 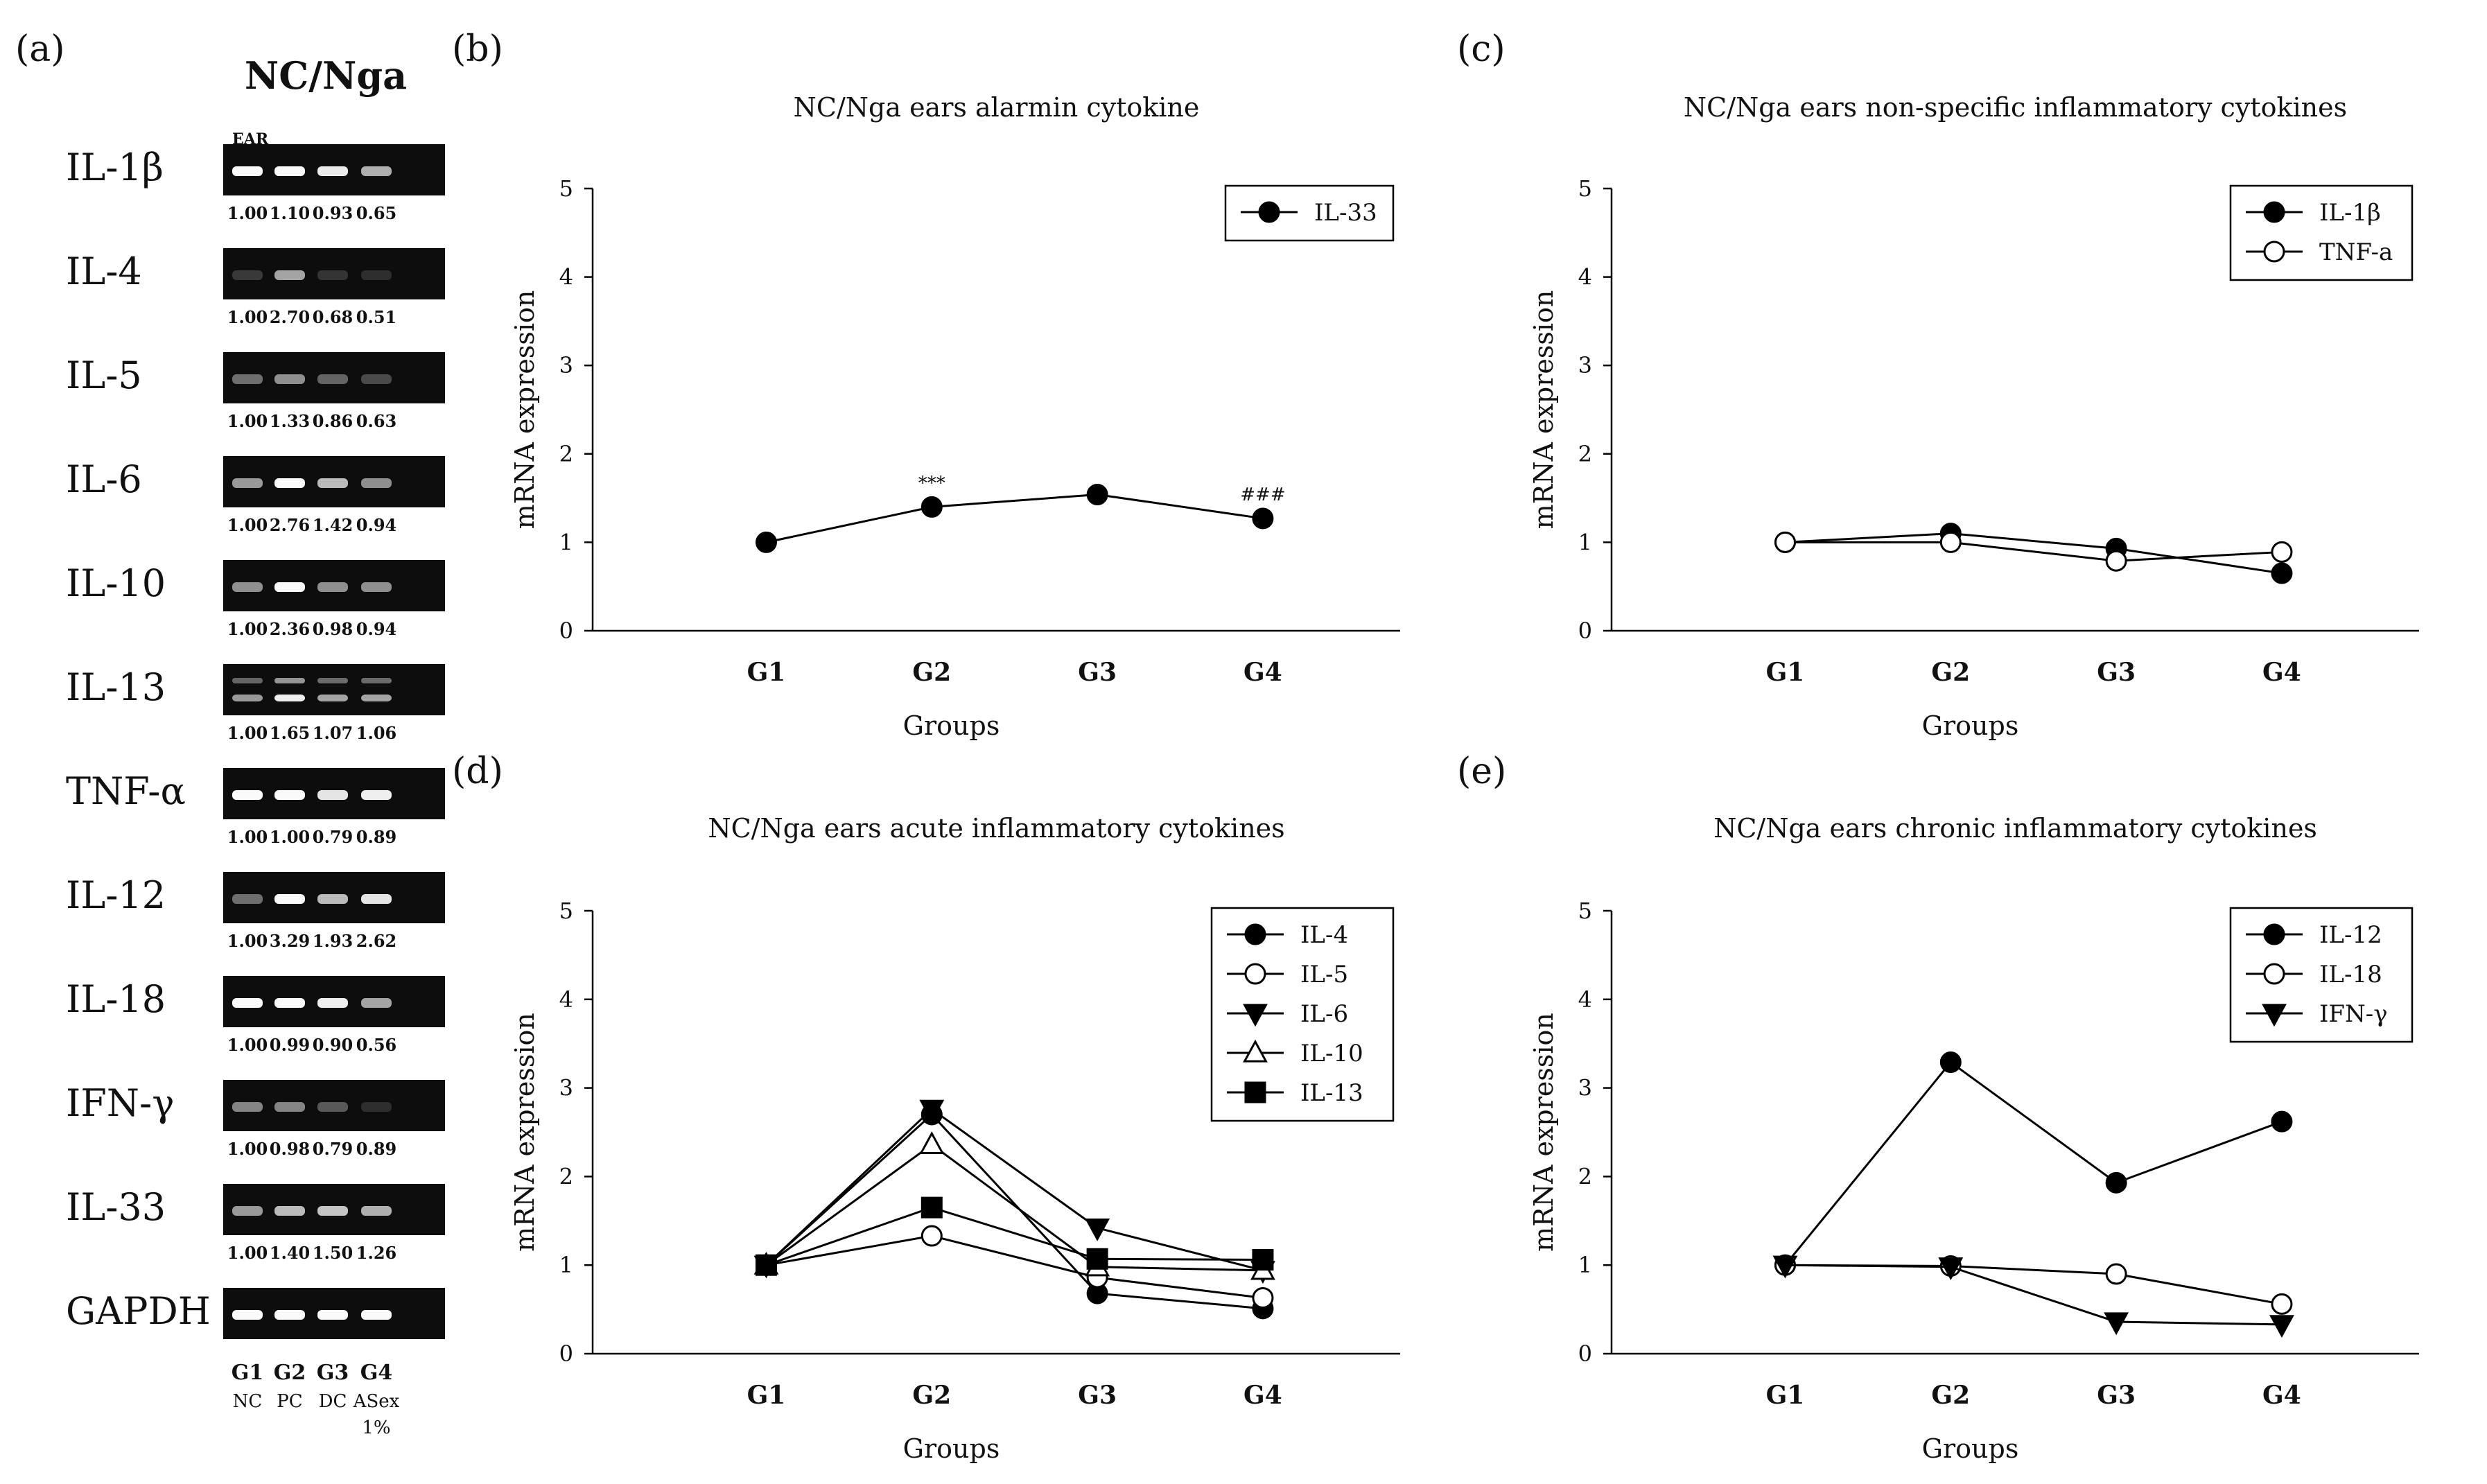 I want to click on gel-row-label: IL-4, so click(x=104, y=271).